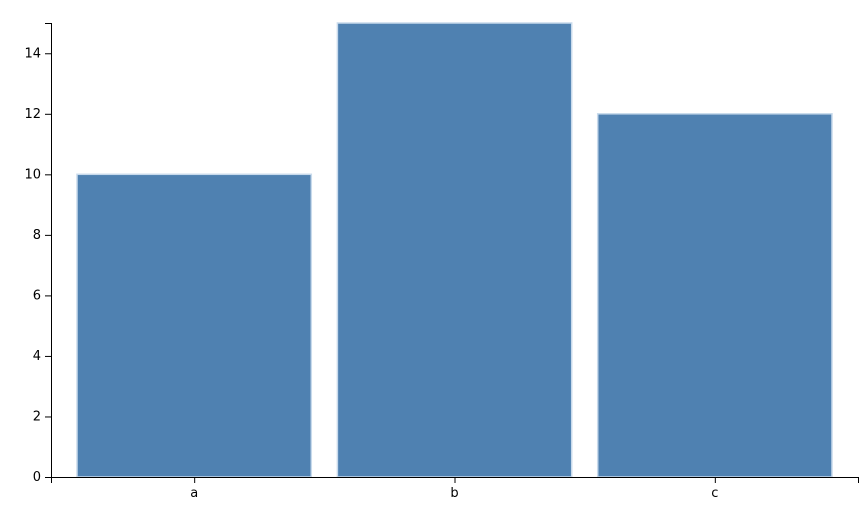  I want to click on y-tick-label: 6, so click(37, 296).